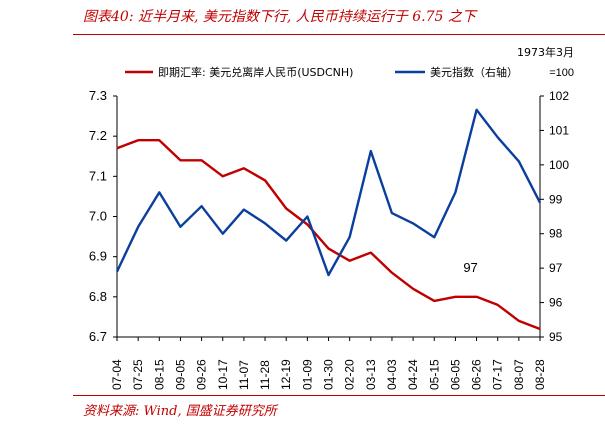 This screenshot has height=426, width=605. What do you see at coordinates (556, 337) in the screenshot?
I see `right-tick-label: 95` at bounding box center [556, 337].